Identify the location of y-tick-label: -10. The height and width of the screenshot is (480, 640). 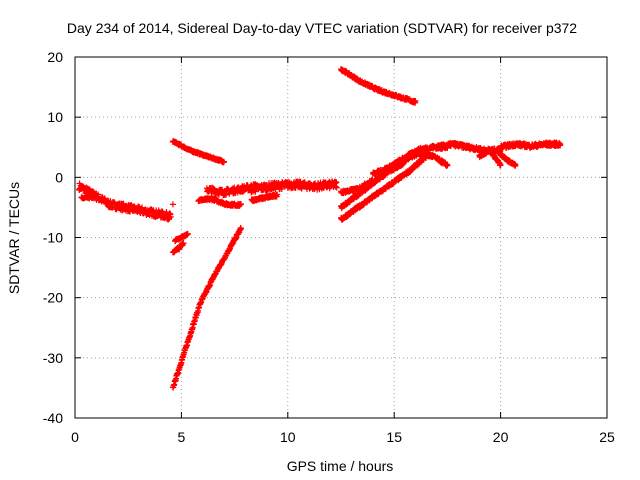
(53, 238).